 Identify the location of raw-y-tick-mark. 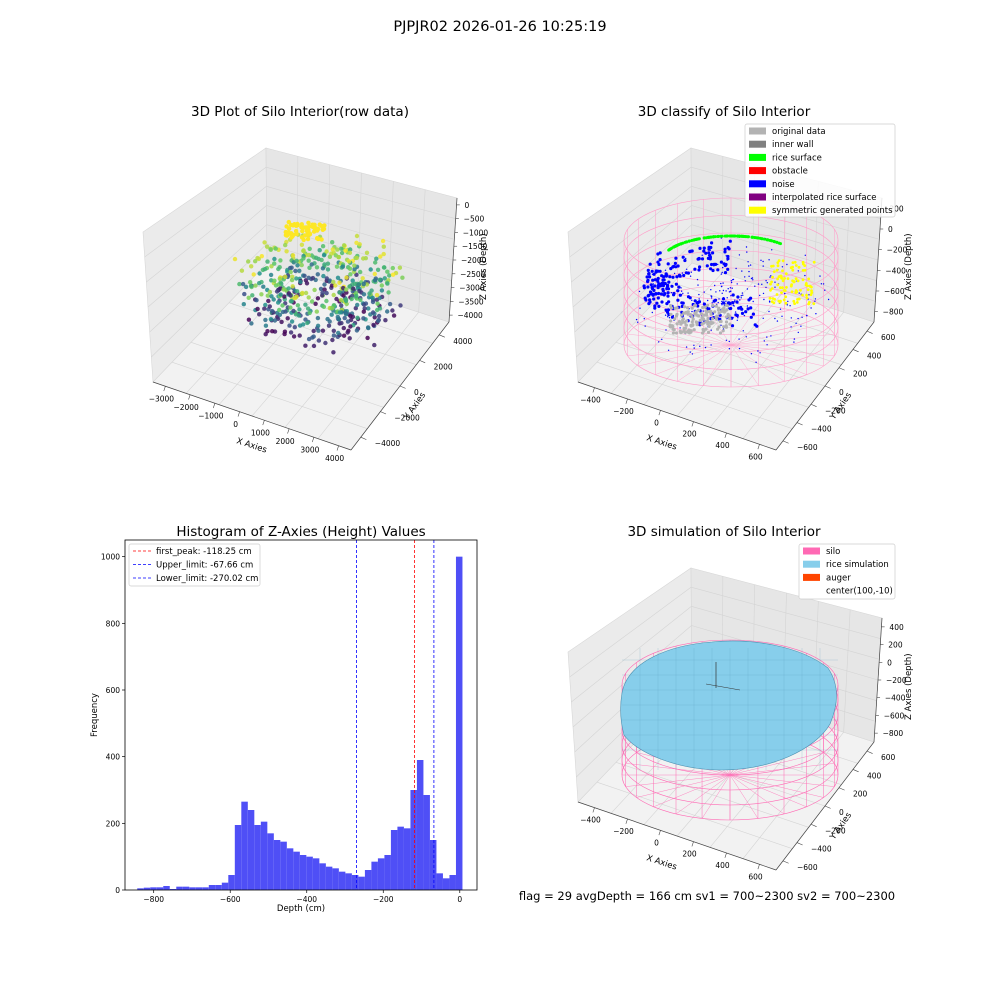
(383, 413).